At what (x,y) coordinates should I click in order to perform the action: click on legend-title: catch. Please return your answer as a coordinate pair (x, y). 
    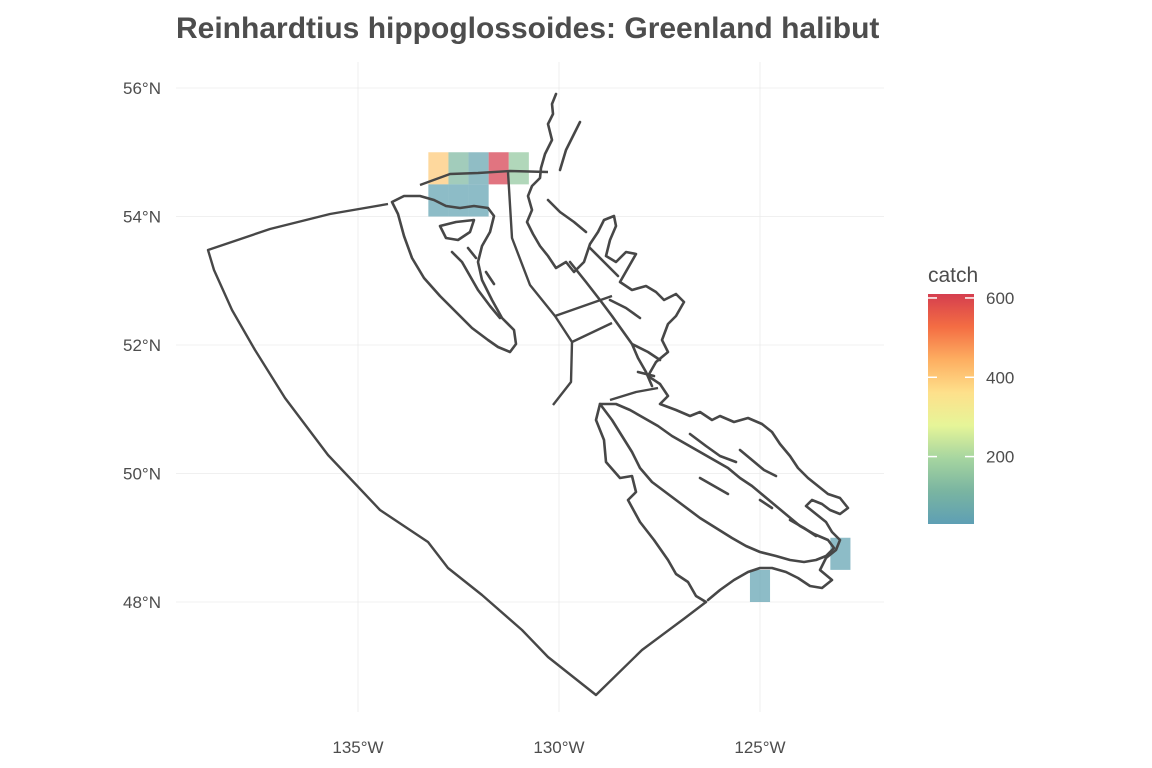
    Looking at the image, I should click on (953, 275).